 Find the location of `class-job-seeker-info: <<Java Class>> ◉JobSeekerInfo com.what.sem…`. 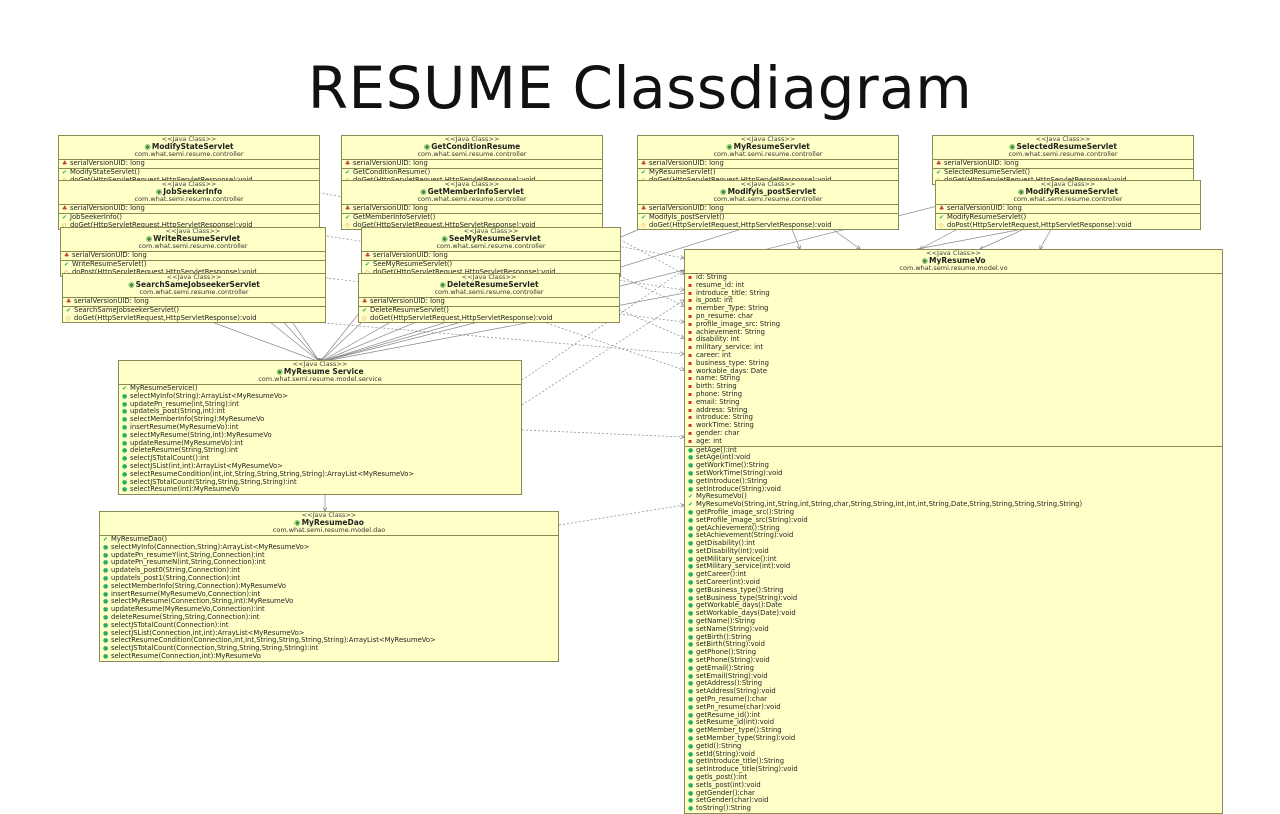

class-job-seeker-info: <<Java Class>> ◉JobSeekerInfo com.what.sem… is located at coordinates (189, 205).